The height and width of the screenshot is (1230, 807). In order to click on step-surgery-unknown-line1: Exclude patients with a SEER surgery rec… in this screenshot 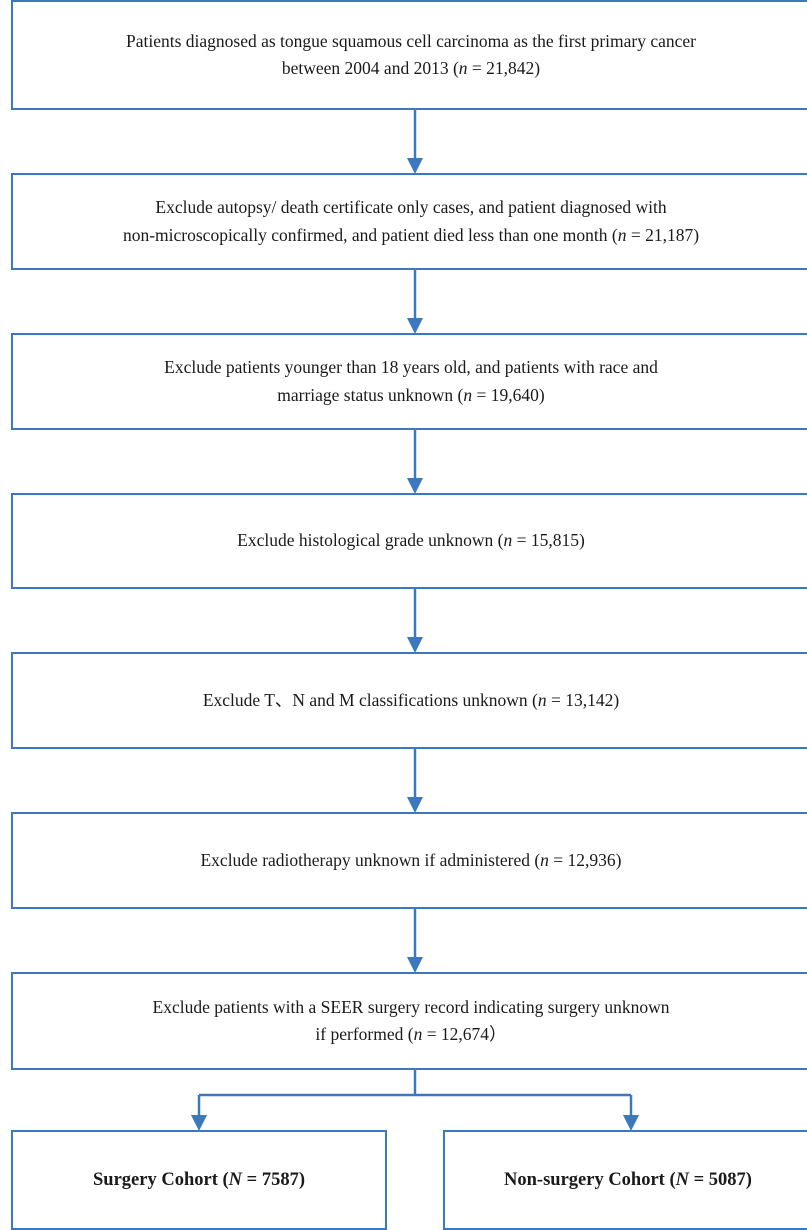, I will do `click(411, 1006)`.